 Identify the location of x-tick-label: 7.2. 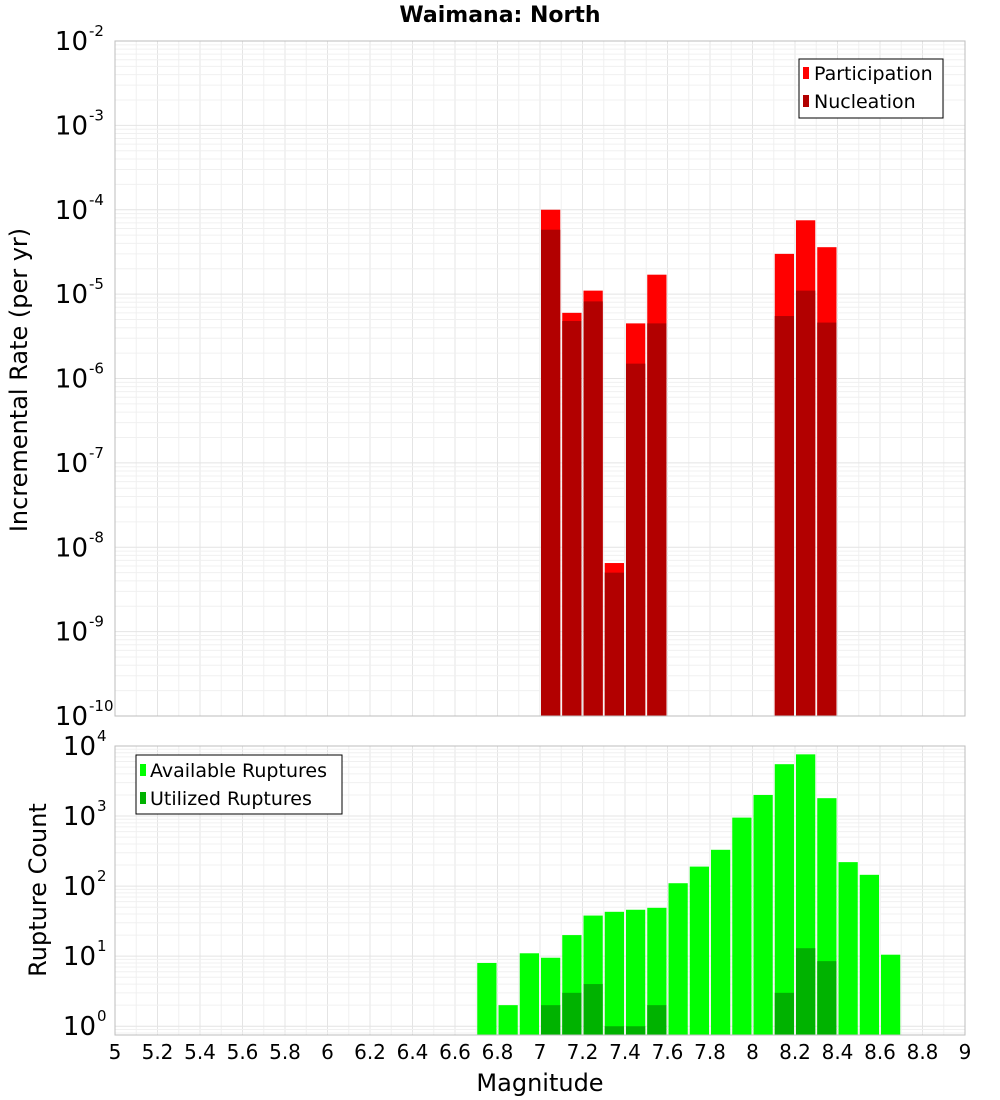
(583, 1052).